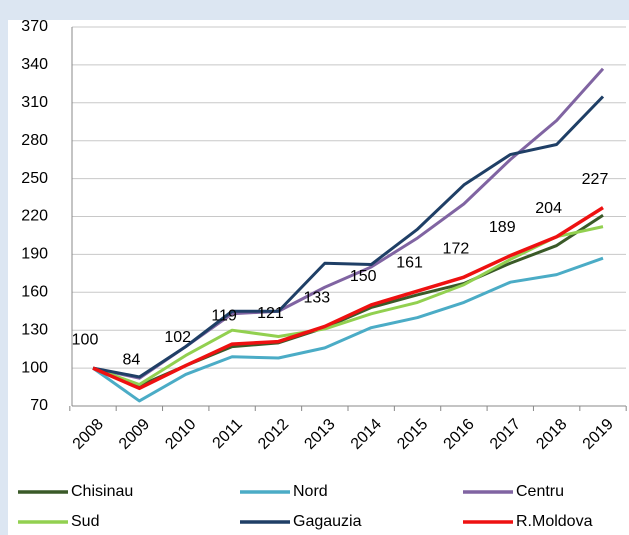 The height and width of the screenshot is (535, 629). Describe the element at coordinates (34, 102) in the screenshot. I see `y-tick-label: 310` at that location.